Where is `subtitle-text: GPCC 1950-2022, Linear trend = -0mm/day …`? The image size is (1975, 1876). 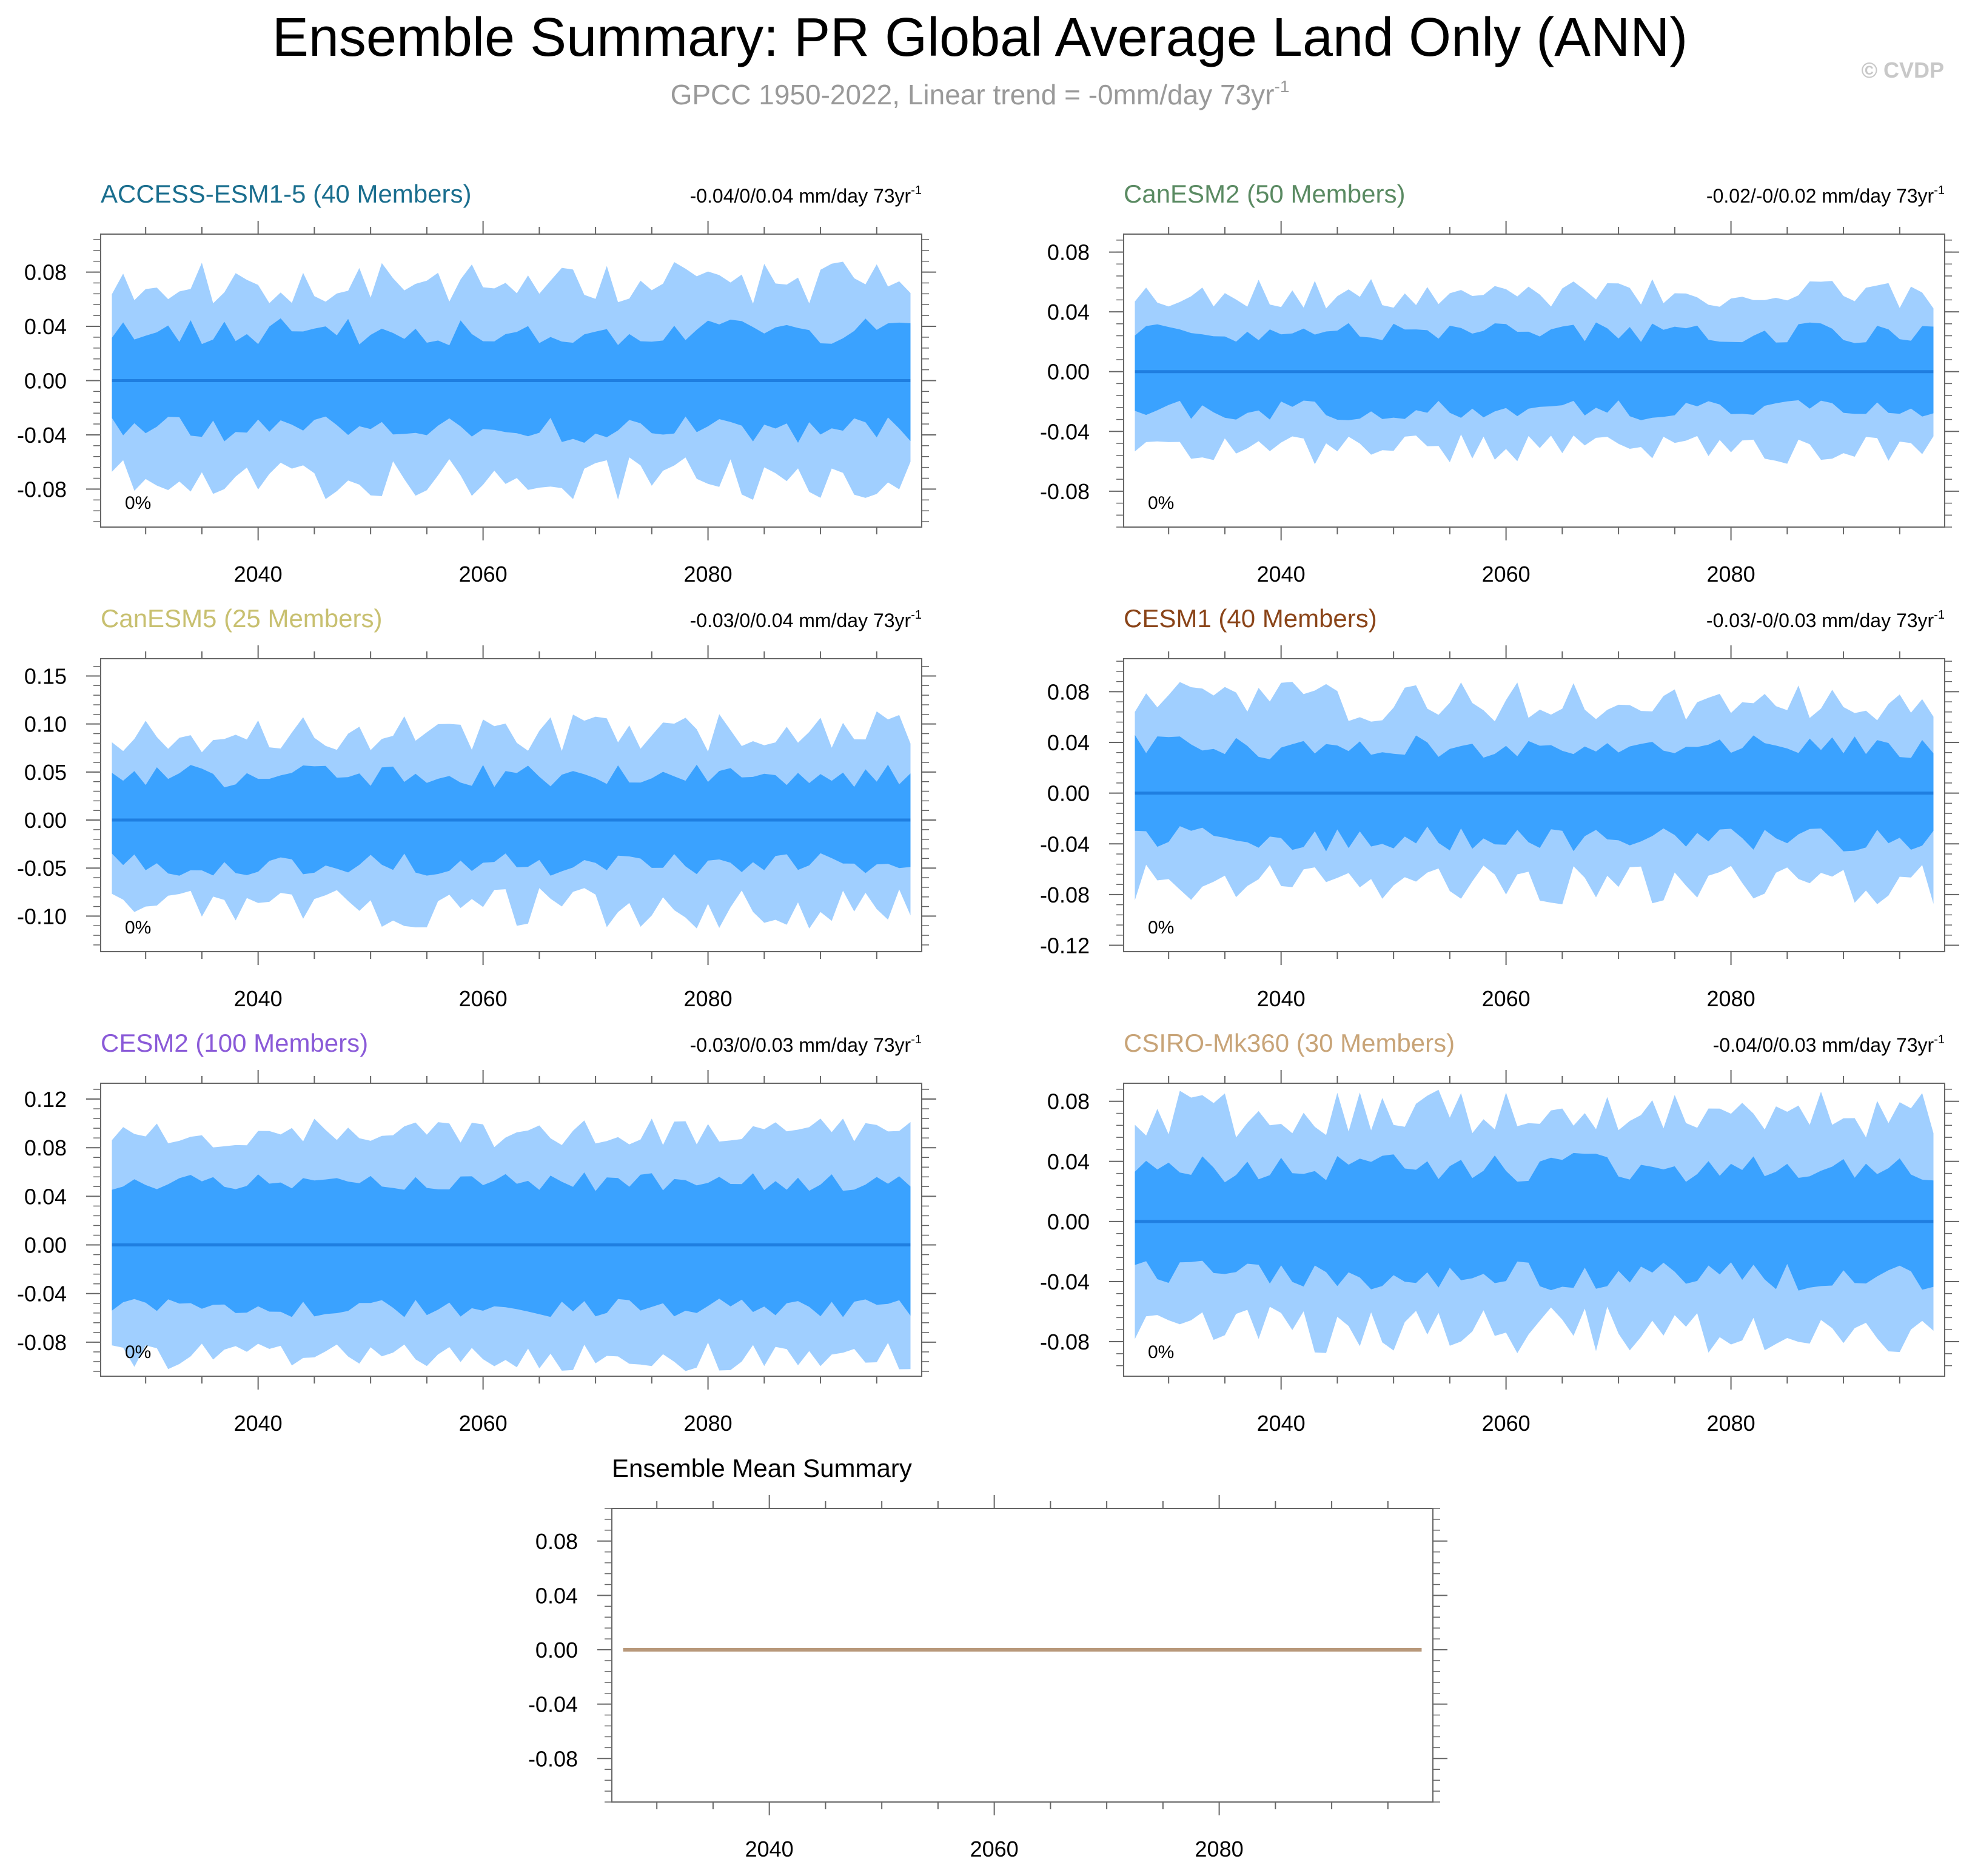
subtitle-text: GPCC 1950-2022, Linear trend = -0mm/day … is located at coordinates (973, 94).